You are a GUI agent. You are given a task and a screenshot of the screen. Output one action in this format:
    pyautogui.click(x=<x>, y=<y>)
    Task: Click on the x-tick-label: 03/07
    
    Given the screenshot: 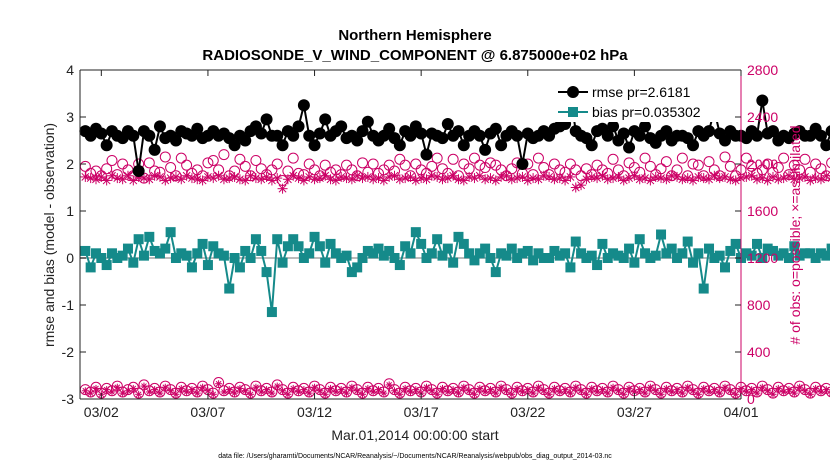 What is the action you would take?
    pyautogui.click(x=207, y=412)
    